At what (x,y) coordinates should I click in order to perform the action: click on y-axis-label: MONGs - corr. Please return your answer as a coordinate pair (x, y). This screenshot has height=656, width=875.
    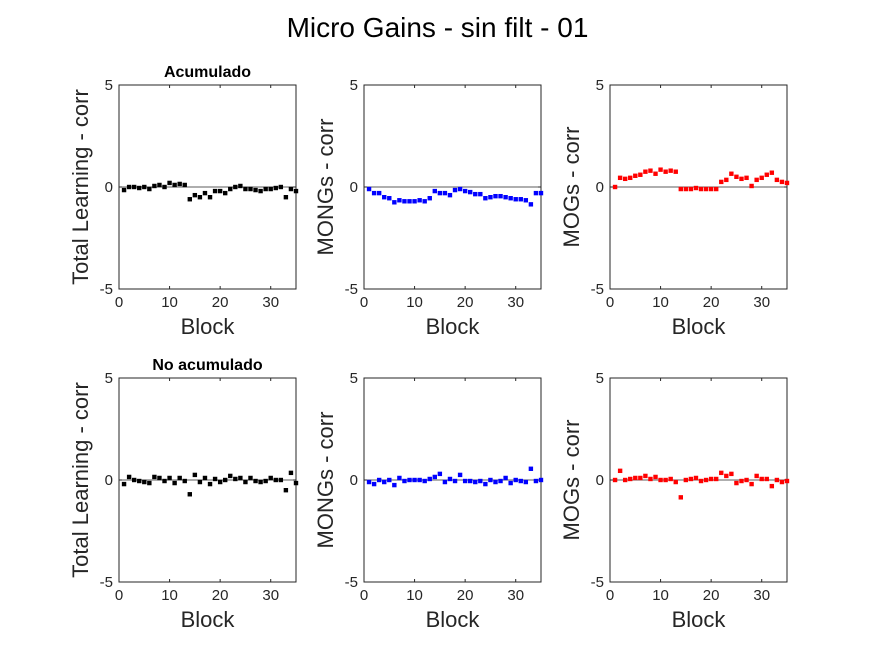
    Looking at the image, I should click on (325, 187).